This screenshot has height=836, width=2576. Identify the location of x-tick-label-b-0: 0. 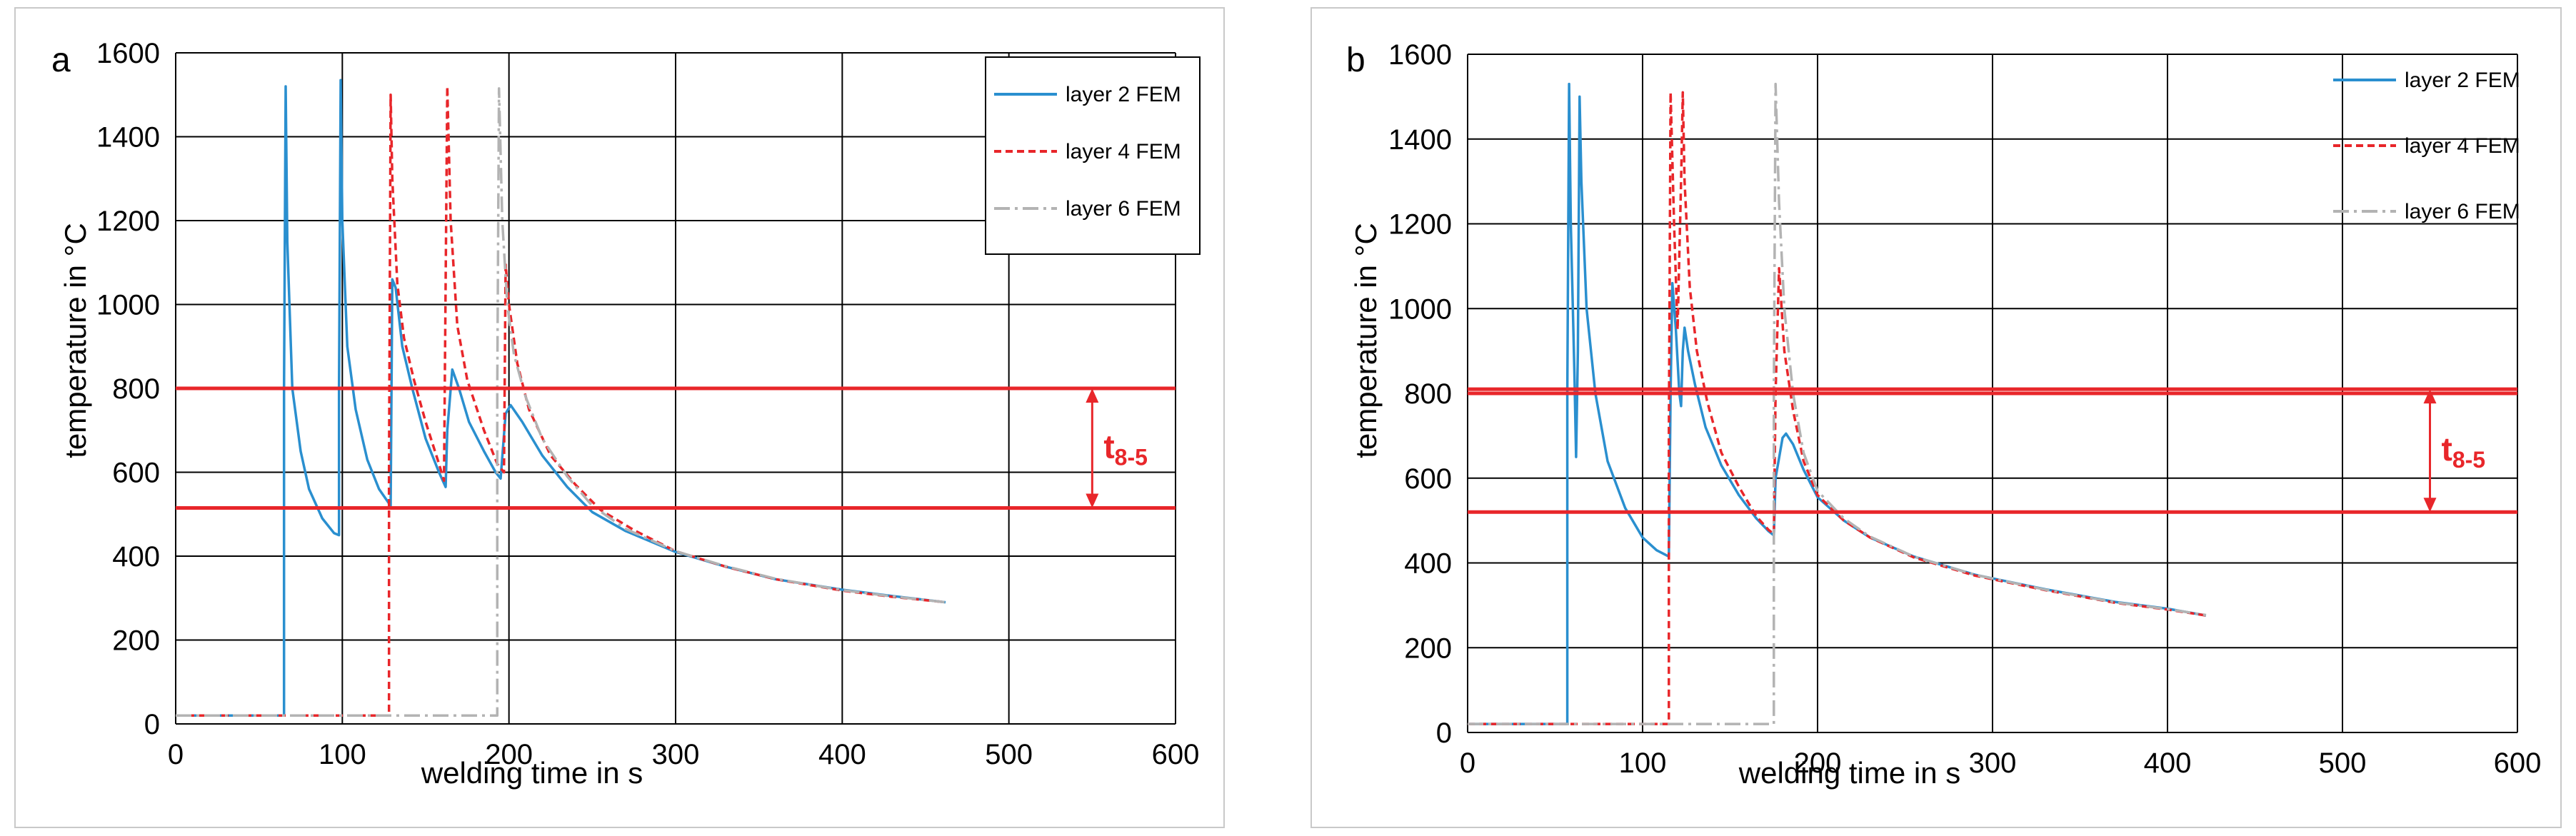
(1467, 763).